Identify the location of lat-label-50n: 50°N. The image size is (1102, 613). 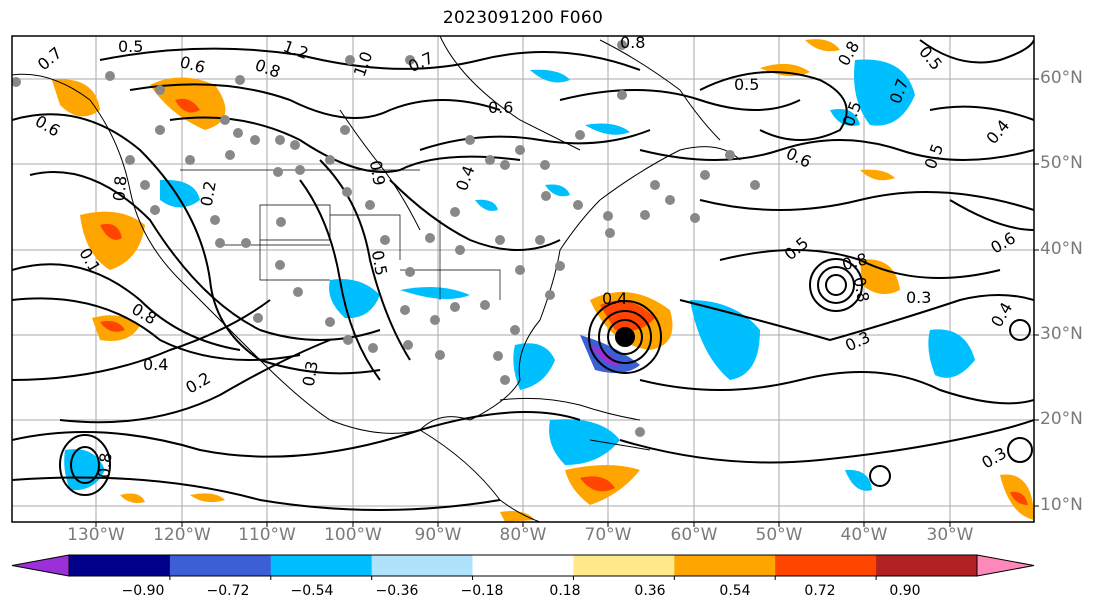
(1061, 163).